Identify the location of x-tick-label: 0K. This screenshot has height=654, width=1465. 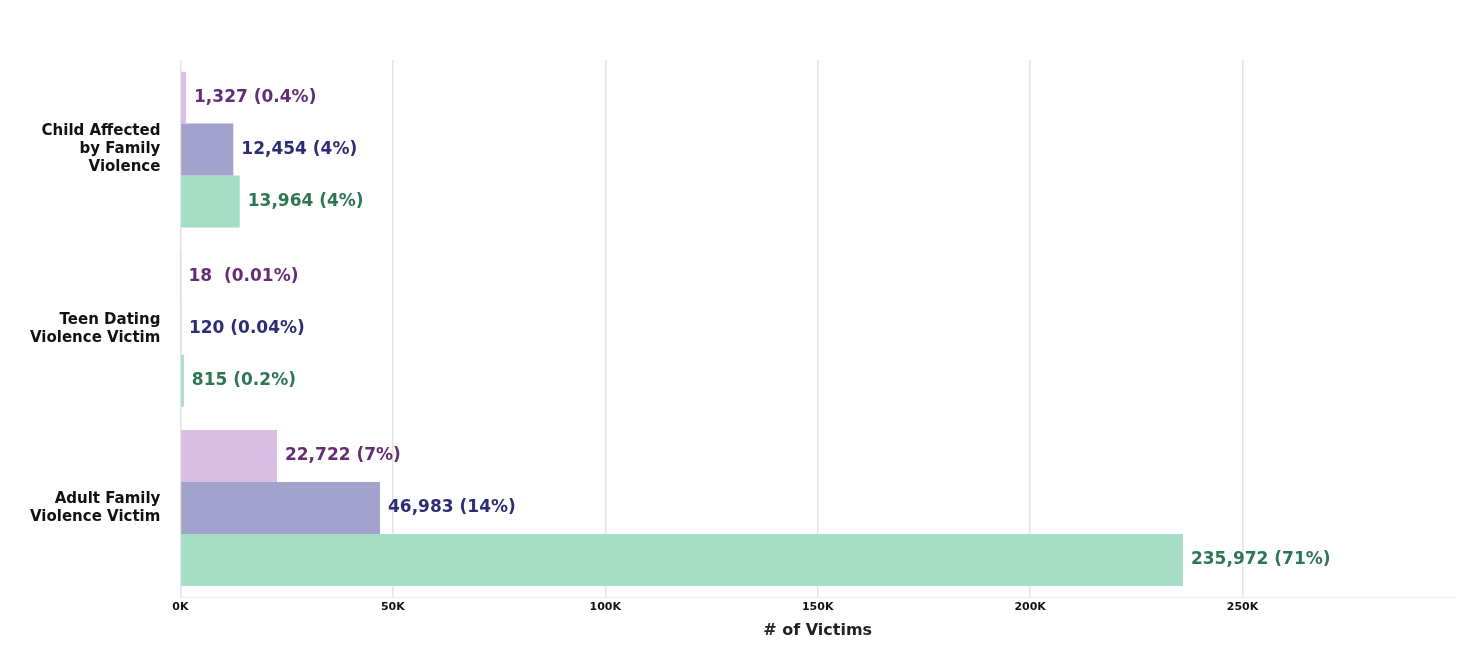
(180, 607).